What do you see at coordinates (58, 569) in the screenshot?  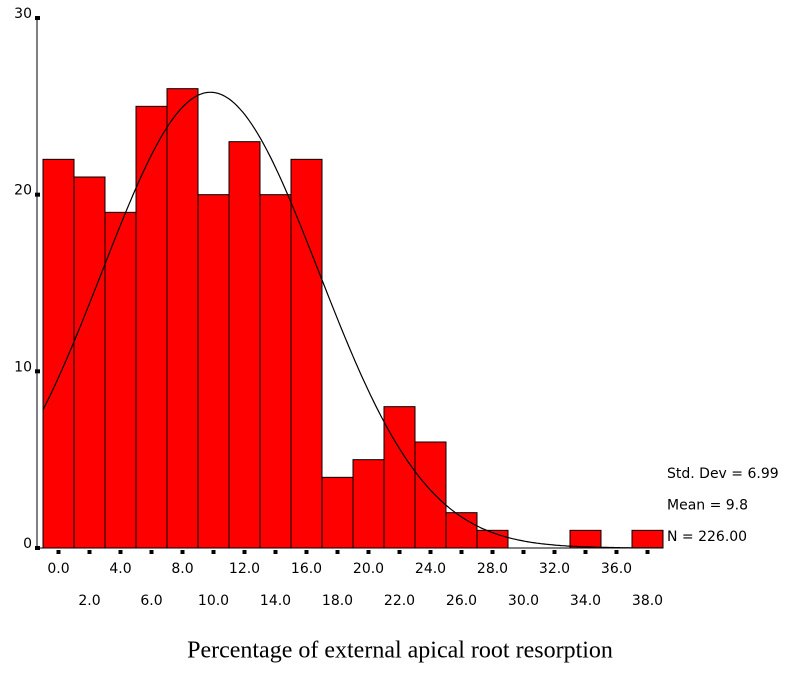 I see `x-tick-label: 0.0` at bounding box center [58, 569].